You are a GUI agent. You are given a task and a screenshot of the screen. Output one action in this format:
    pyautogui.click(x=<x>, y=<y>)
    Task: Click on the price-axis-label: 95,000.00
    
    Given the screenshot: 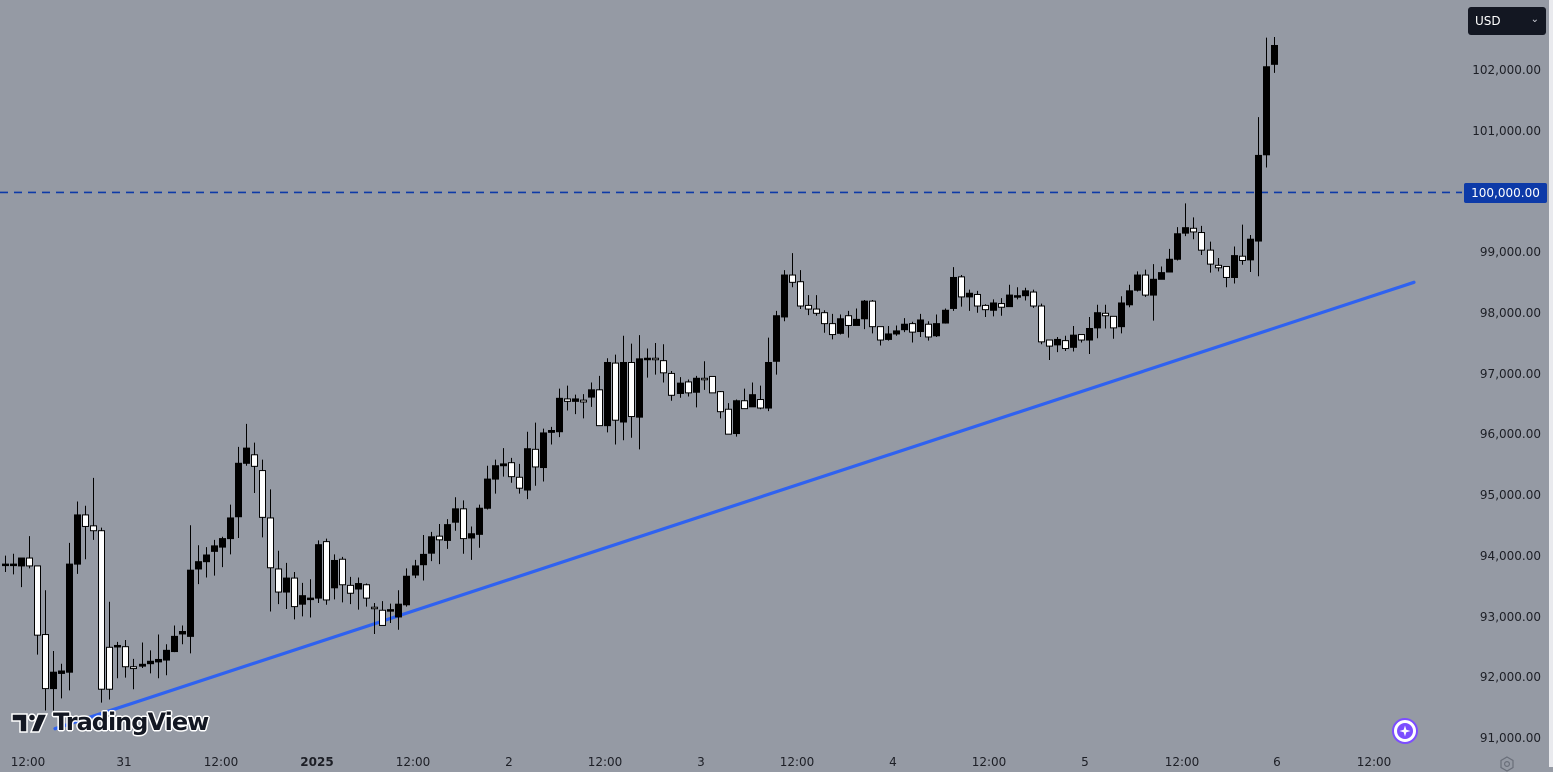 What is the action you would take?
    pyautogui.click(x=1510, y=495)
    